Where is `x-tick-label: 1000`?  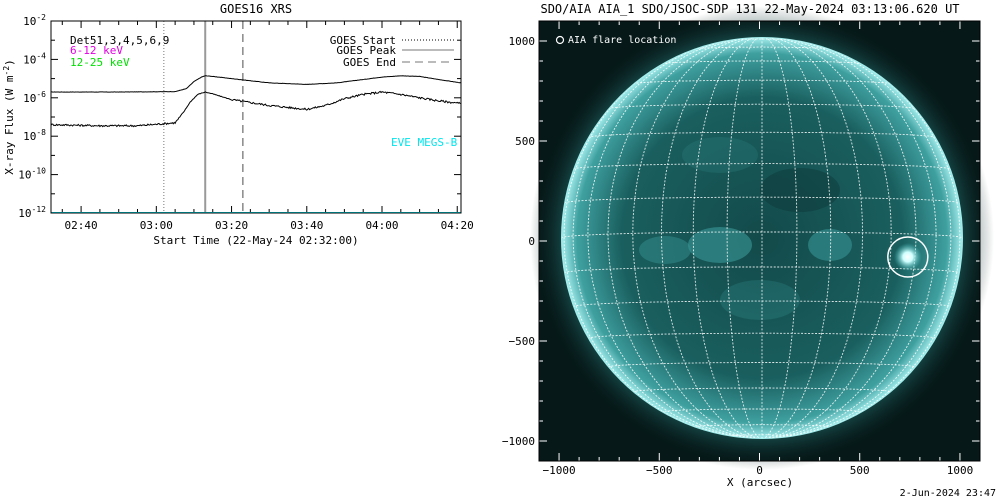
x-tick-label: 1000 is located at coordinates (960, 470).